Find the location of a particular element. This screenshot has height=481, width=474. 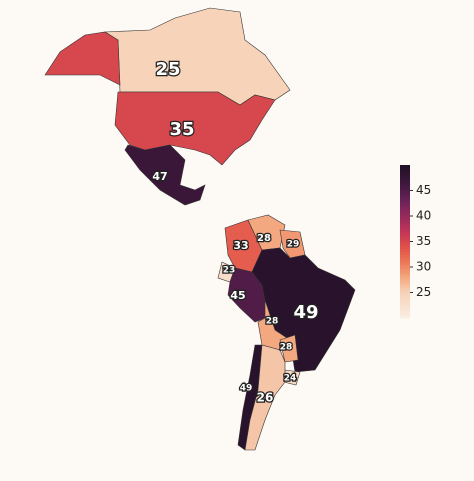

region-label: 25 is located at coordinates (167, 69).